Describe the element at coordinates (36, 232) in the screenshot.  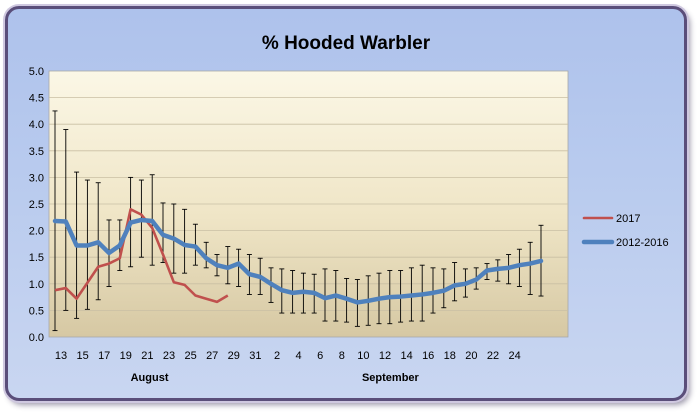
I see `y-tick-label: 2.0` at that location.